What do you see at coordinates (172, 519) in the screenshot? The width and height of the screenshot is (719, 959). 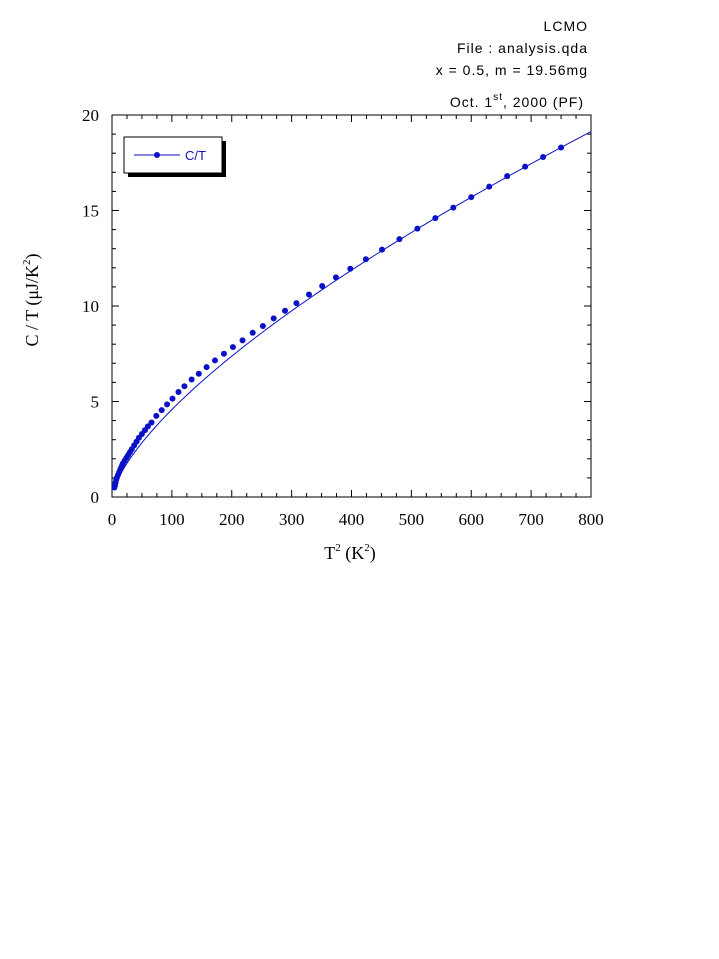 I see `x-tick-label: 100` at bounding box center [172, 519].